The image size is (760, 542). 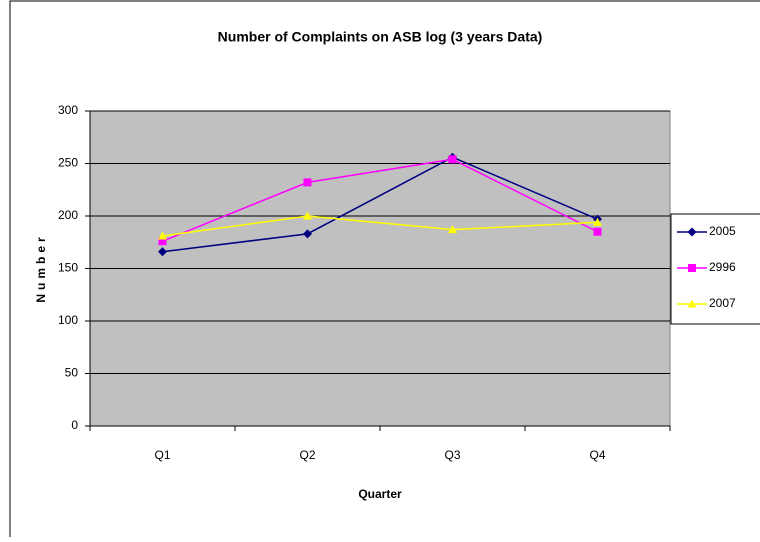 What do you see at coordinates (68, 215) in the screenshot?
I see `y-tick-label: 200` at bounding box center [68, 215].